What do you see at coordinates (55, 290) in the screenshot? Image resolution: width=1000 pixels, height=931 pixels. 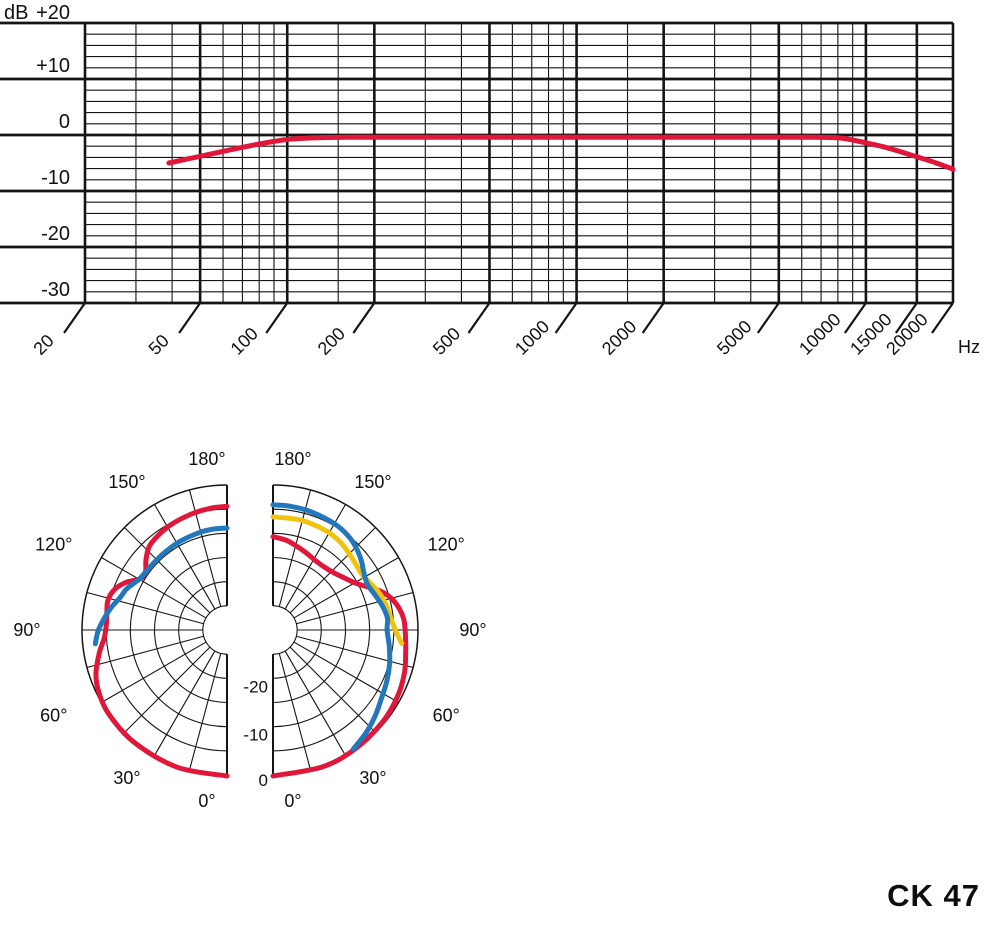 I see `svg-text: -30` at bounding box center [55, 290].